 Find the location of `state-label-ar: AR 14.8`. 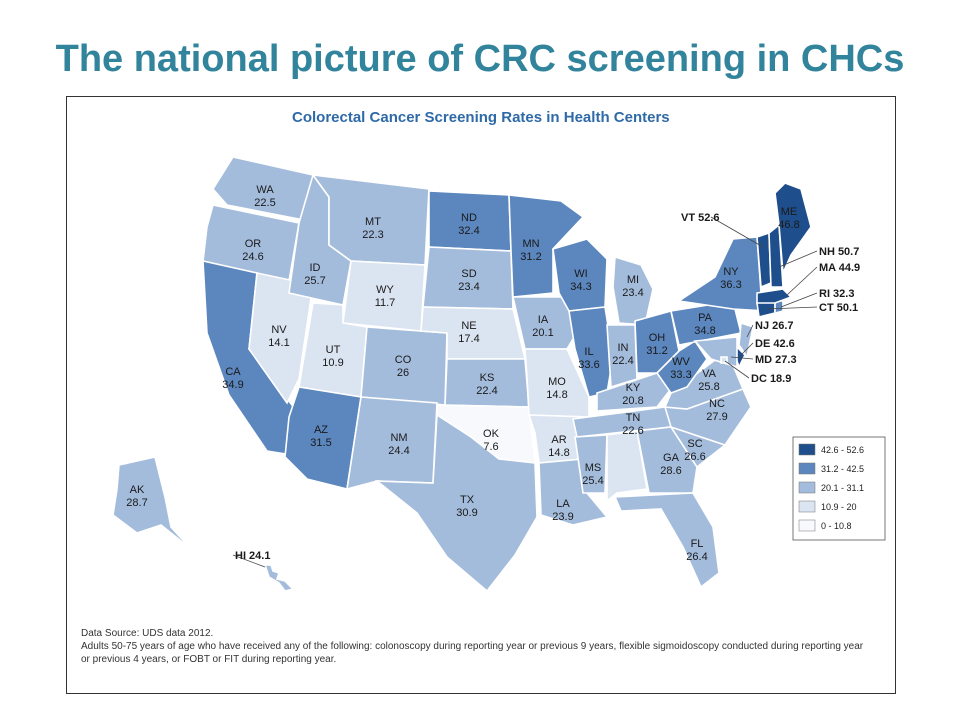

state-label-ar: AR 14.8 is located at coordinates (558, 446).